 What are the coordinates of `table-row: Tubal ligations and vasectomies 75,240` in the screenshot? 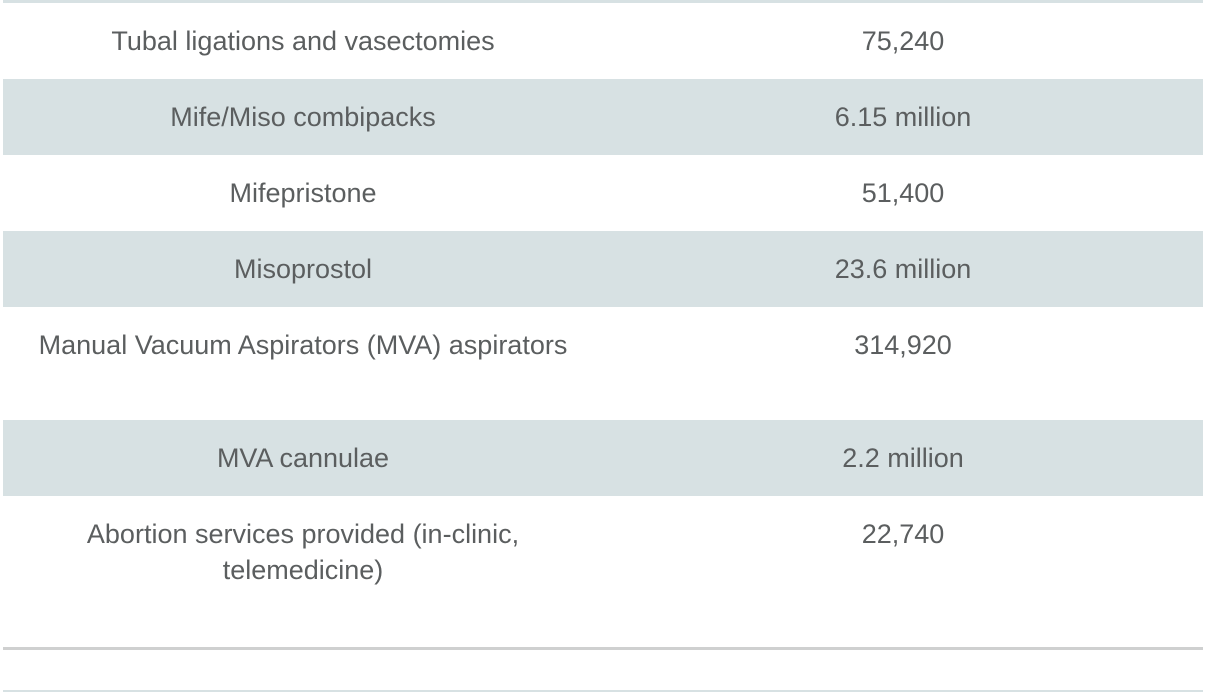 It's located at (603, 41).